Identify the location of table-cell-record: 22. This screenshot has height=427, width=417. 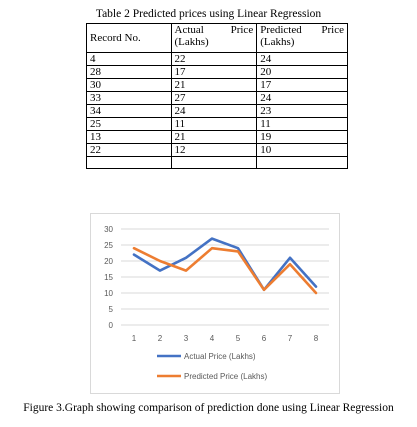
(129, 150).